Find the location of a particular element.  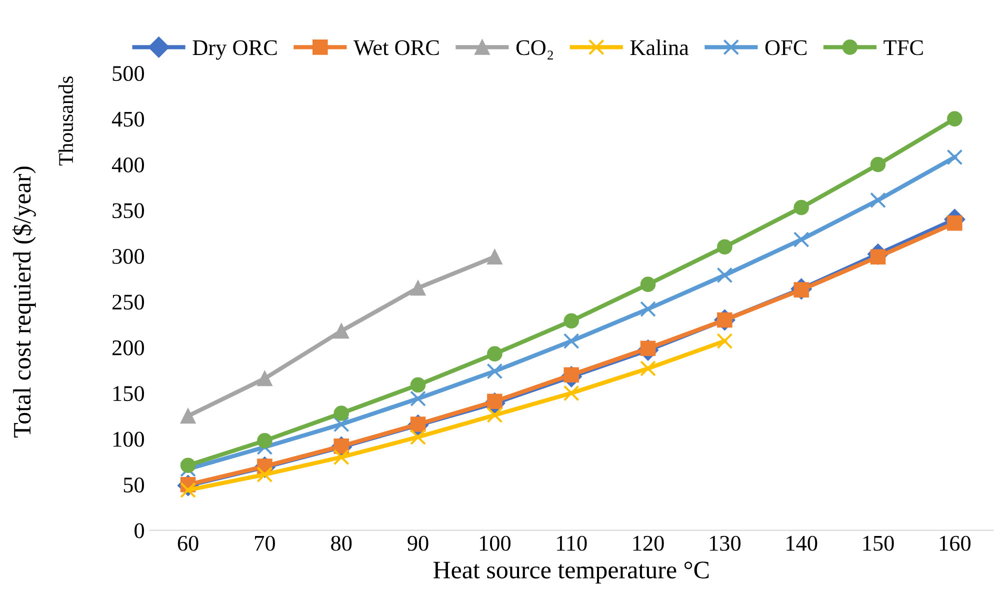

legend-label: TFC is located at coordinates (903, 48).